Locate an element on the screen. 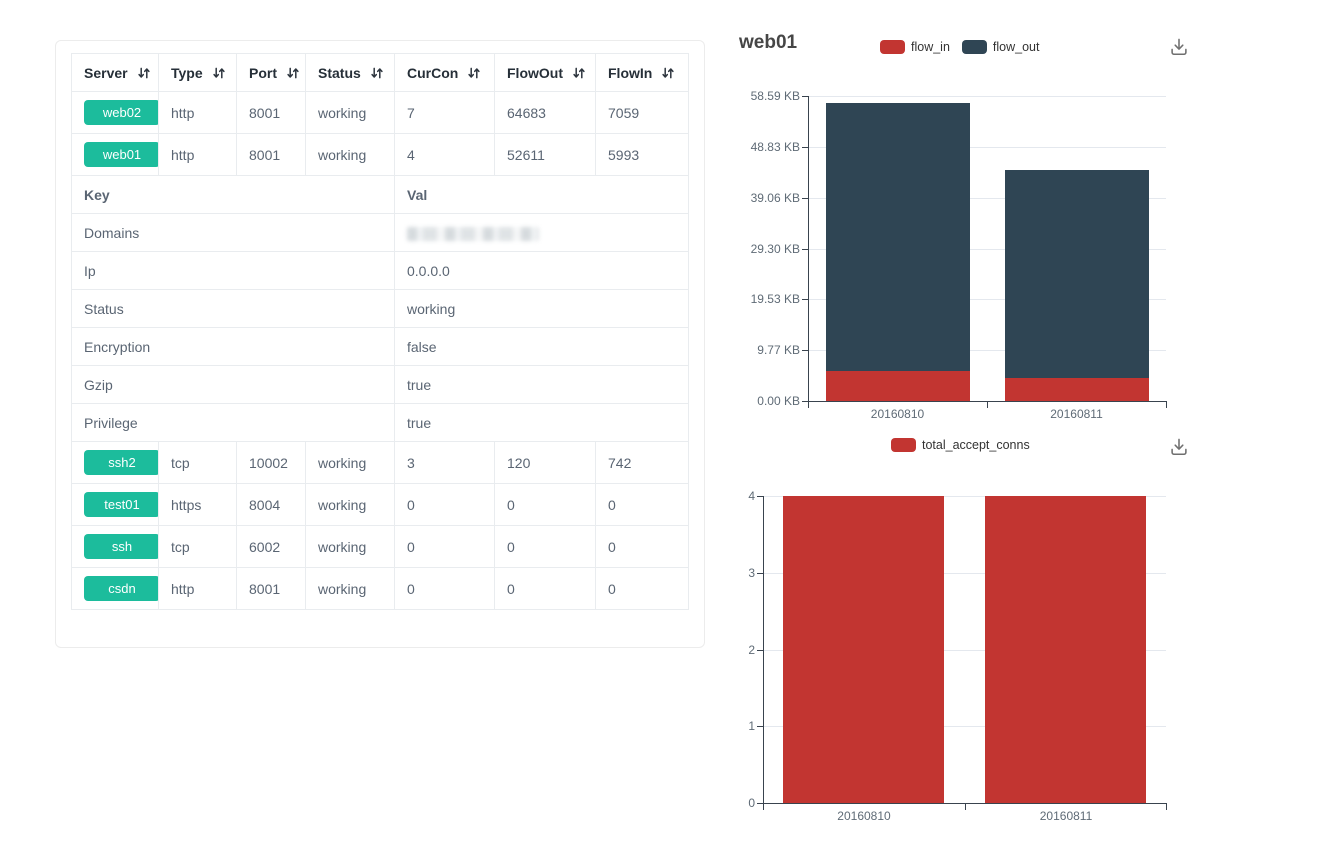 Image resolution: width=1339 pixels, height=860 pixels. val-header-cell: Val is located at coordinates (541, 194).